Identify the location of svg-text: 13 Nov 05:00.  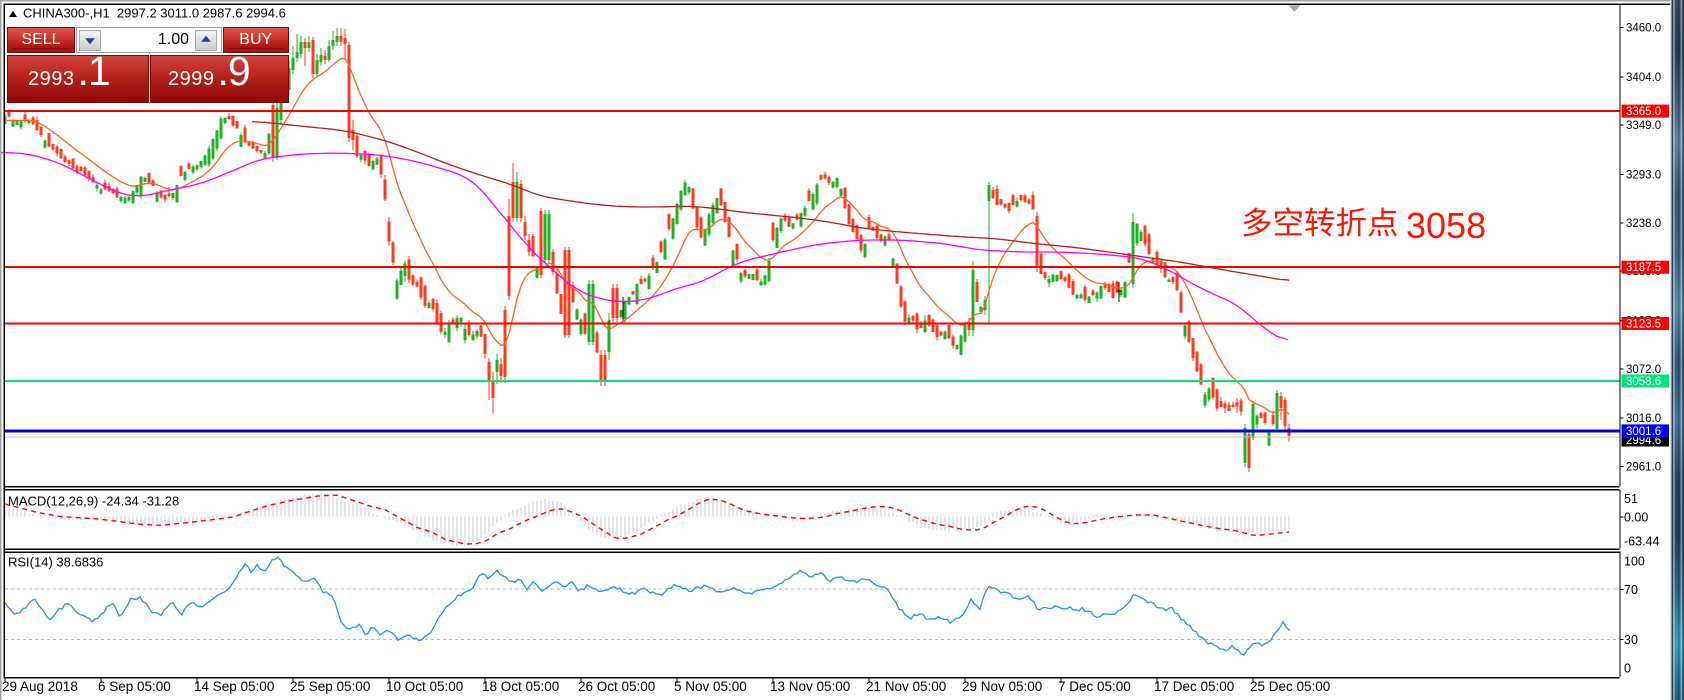
(810, 686).